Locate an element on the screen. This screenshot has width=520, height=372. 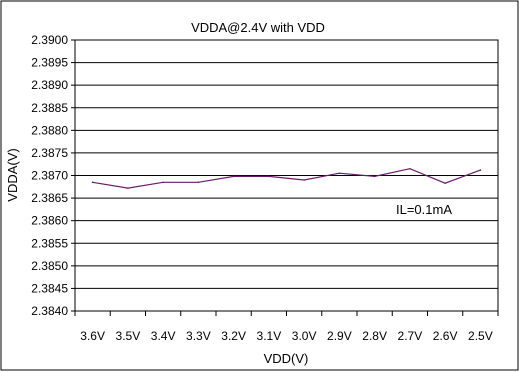
x-tick-label: 3.6V is located at coordinates (92, 336).